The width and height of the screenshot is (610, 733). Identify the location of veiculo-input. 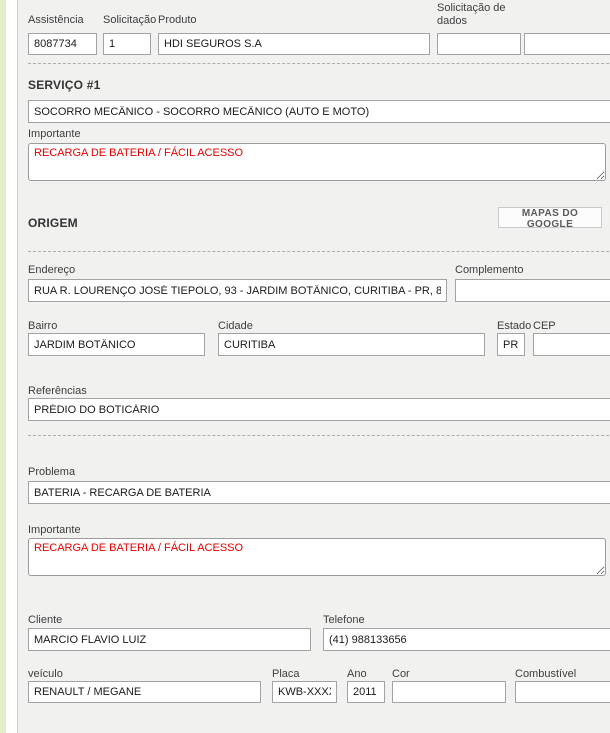
(144, 692).